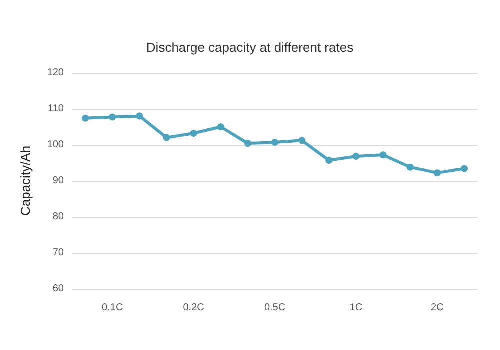 The width and height of the screenshot is (500, 350). I want to click on y-tick-label: 120, so click(55, 73).